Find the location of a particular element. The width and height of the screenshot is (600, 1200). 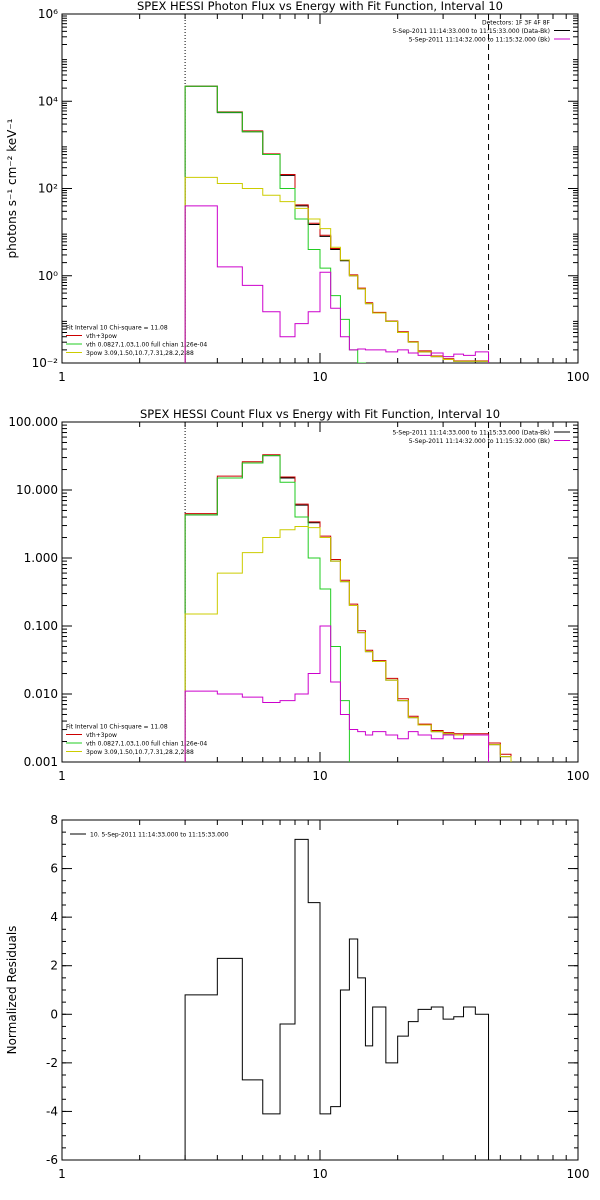

y-axis-label: Normalized Residuals is located at coordinates (12, 990).